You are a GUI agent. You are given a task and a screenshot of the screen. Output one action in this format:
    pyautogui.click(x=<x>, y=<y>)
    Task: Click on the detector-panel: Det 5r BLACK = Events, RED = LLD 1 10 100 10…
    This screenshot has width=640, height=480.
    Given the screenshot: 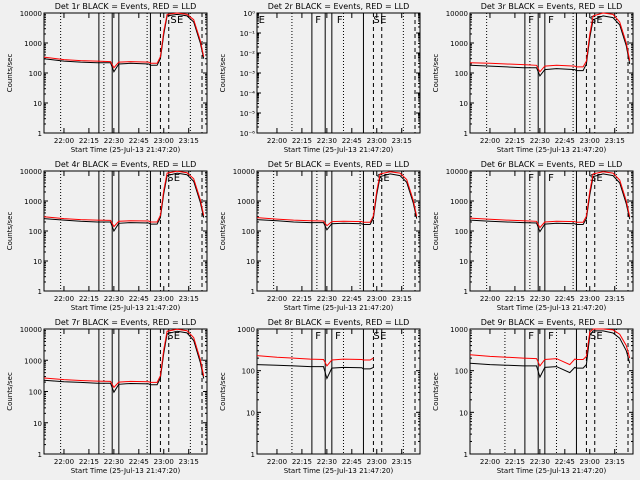 What is the action you would take?
    pyautogui.click(x=320, y=236)
    